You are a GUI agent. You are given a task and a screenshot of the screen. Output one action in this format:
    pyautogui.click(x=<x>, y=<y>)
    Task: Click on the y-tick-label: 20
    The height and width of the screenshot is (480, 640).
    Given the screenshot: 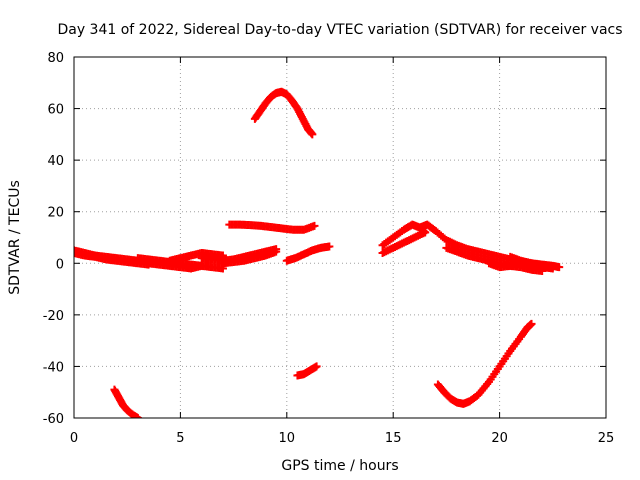 What is the action you would take?
    pyautogui.click(x=55, y=213)
    